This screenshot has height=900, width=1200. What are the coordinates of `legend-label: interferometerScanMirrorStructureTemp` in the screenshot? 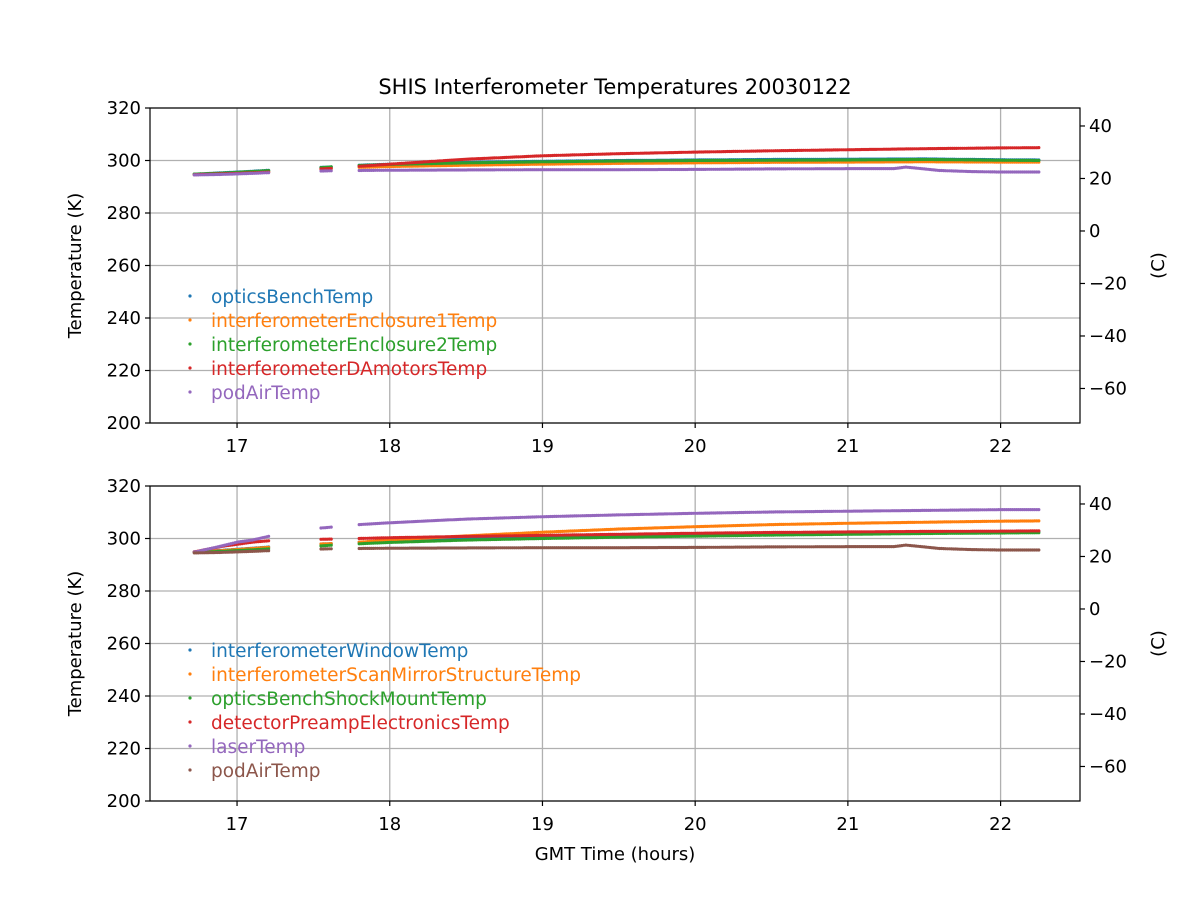 It's located at (396, 675).